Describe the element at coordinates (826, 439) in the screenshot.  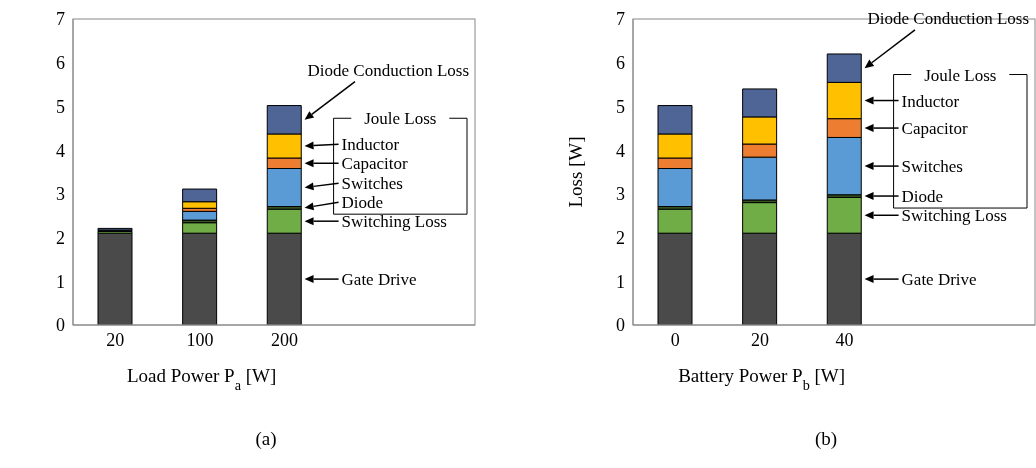
I see `text: (b)` at that location.